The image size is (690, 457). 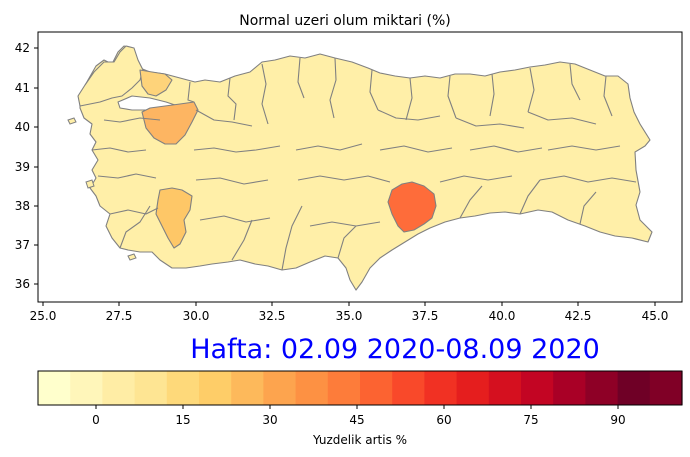 What do you see at coordinates (655, 316) in the screenshot?
I see `x-tick-label: 45.0` at bounding box center [655, 316].